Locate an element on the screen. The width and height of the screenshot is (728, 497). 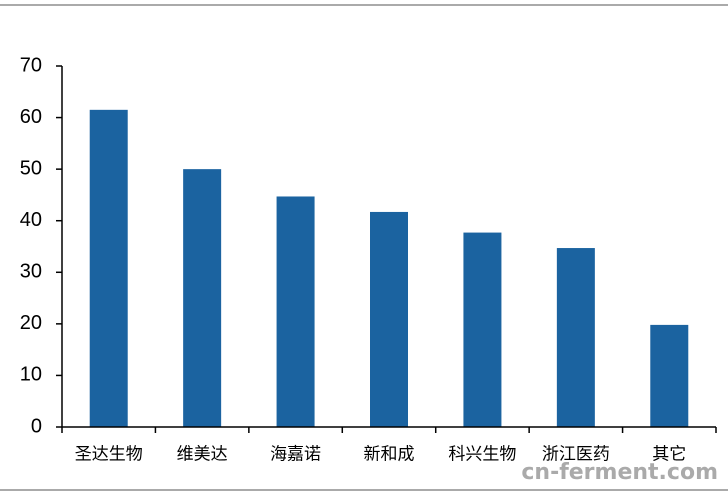
x-tick-label: 圣达生物 is located at coordinates (109, 455).